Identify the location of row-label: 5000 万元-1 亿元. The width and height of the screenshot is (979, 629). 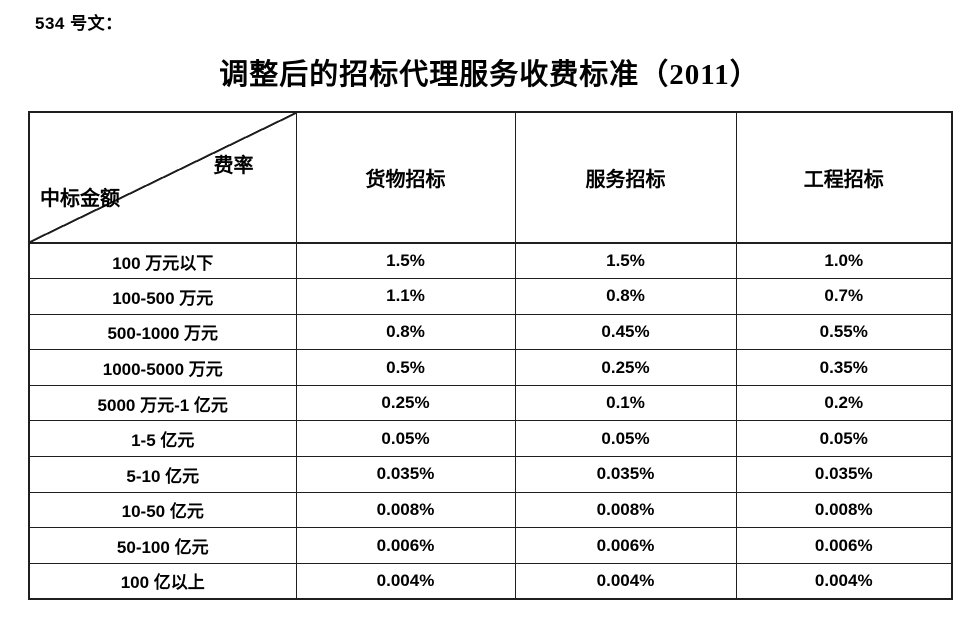
(162, 403).